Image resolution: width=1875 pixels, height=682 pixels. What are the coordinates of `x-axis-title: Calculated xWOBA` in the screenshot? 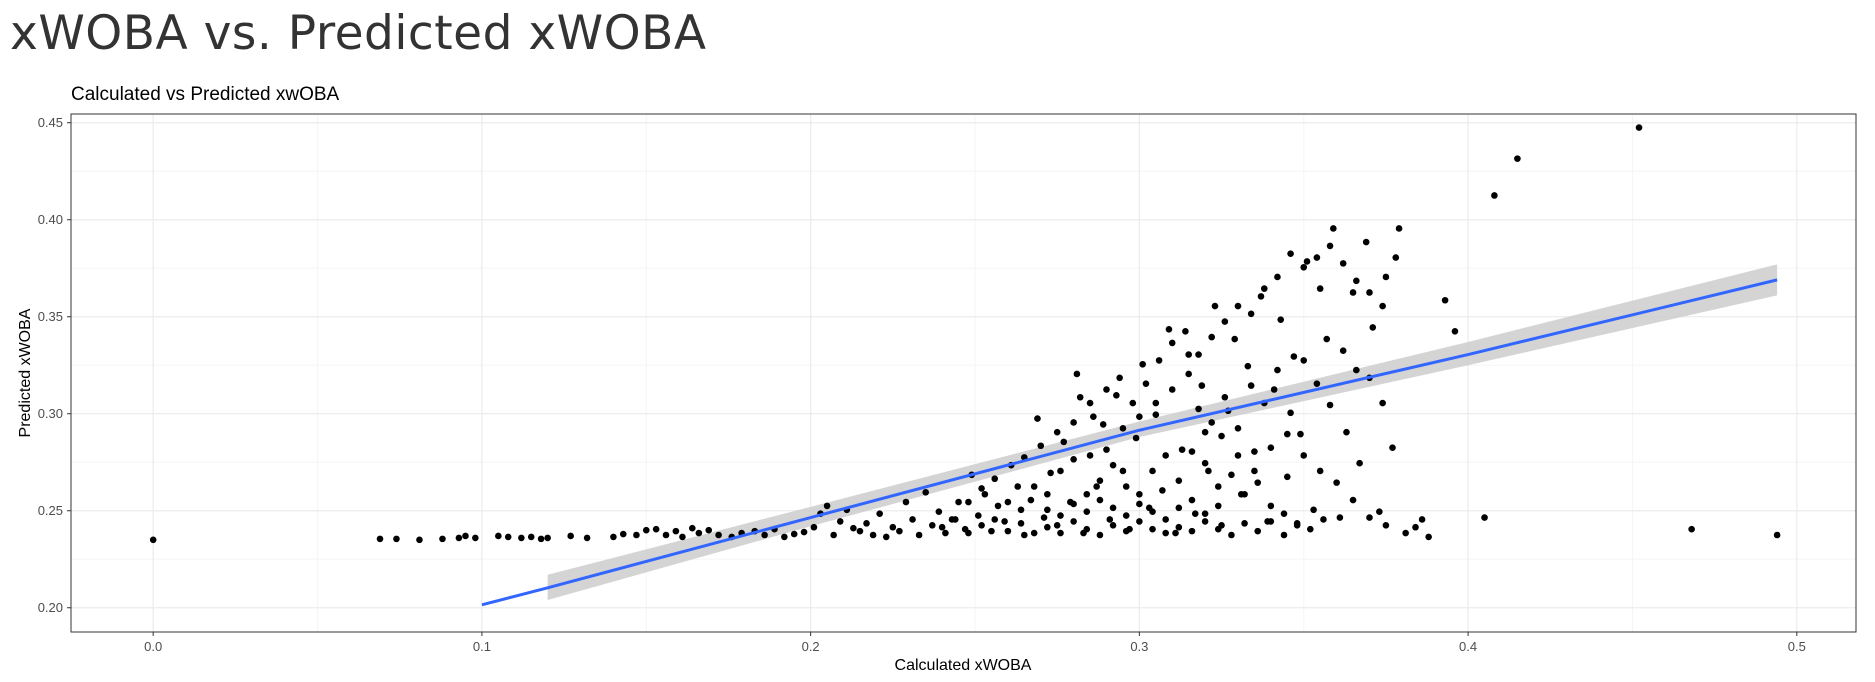 It's located at (963, 665).